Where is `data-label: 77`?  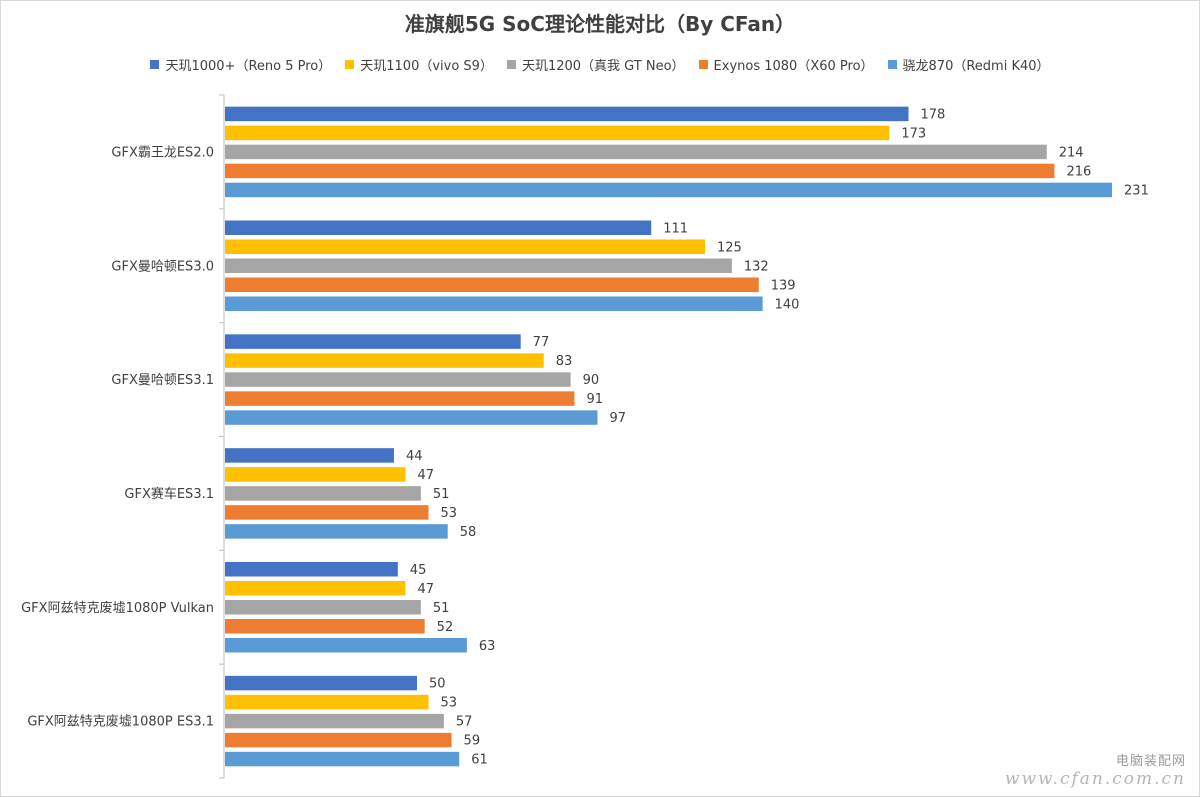 data-label: 77 is located at coordinates (541, 342).